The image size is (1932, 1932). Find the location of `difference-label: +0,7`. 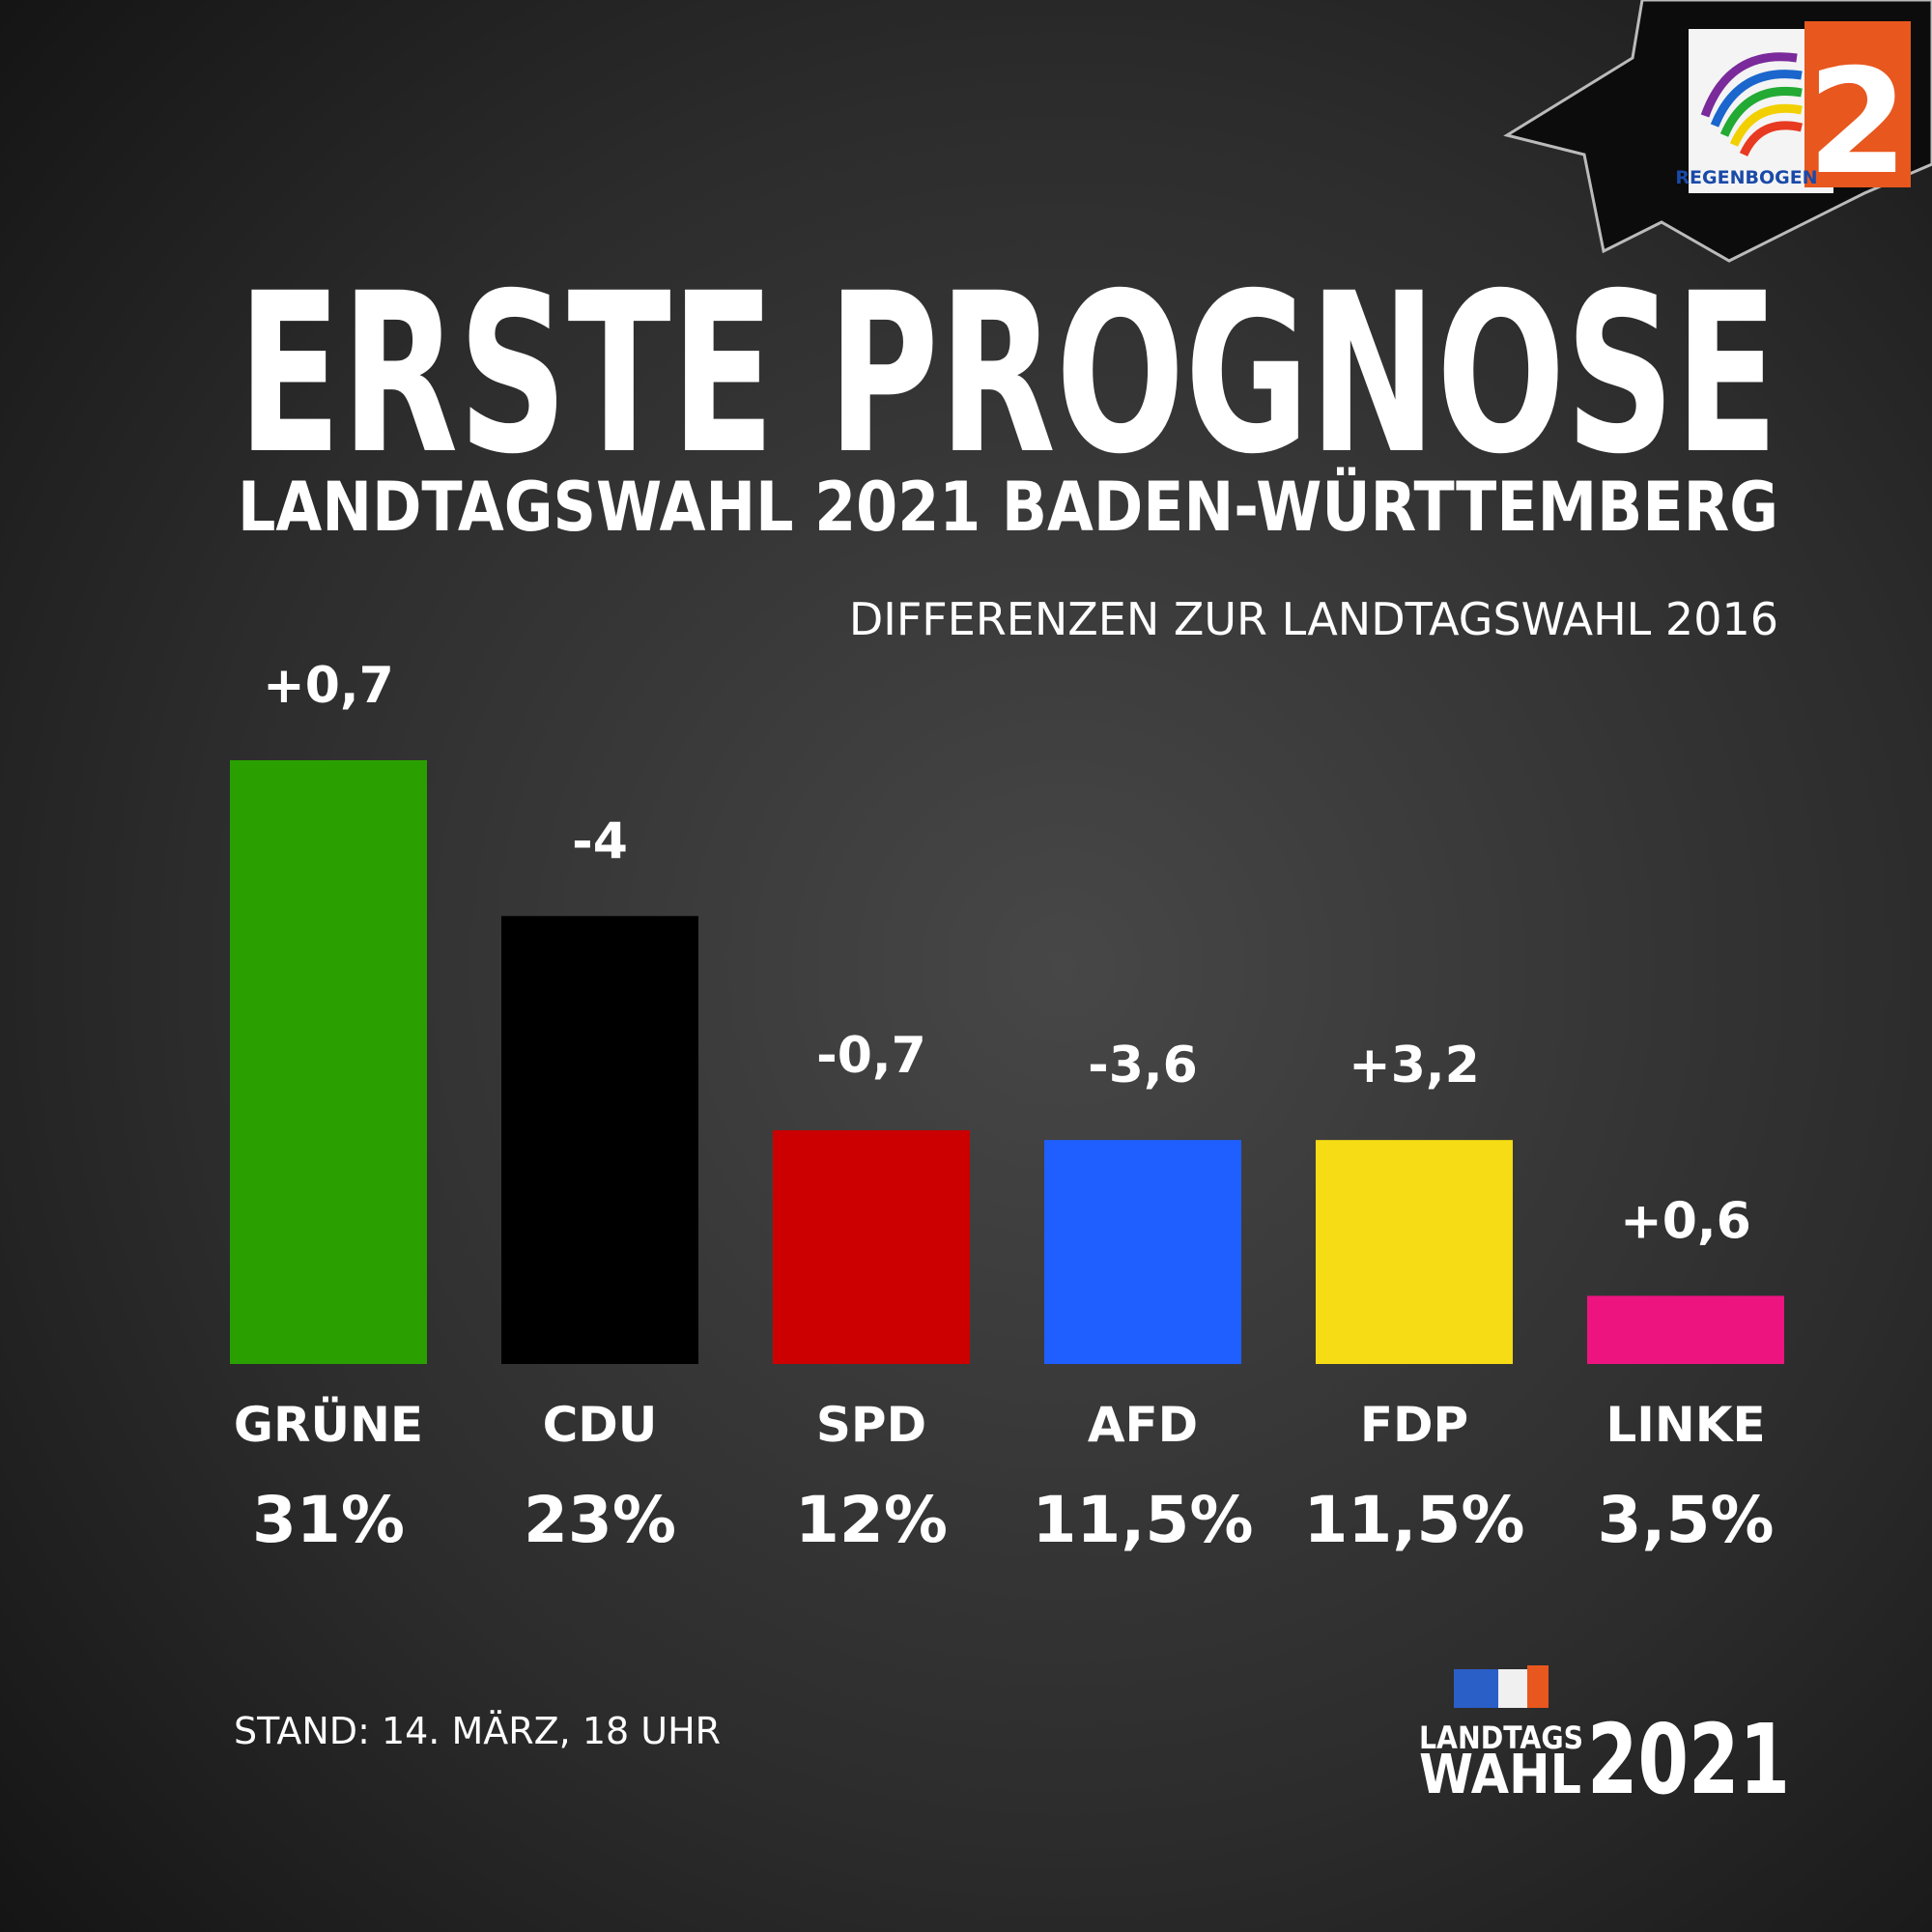

difference-label: +0,7 is located at coordinates (328, 686).